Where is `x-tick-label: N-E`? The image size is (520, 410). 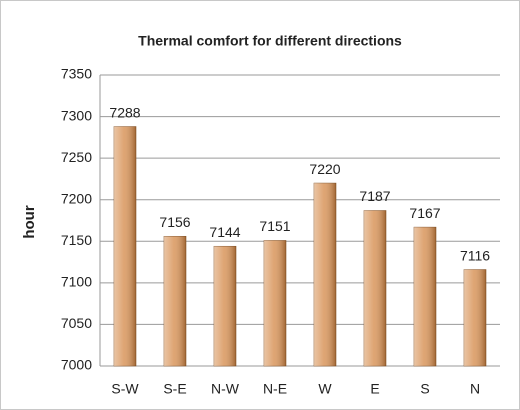 x-tick-label: N-E is located at coordinates (275, 389).